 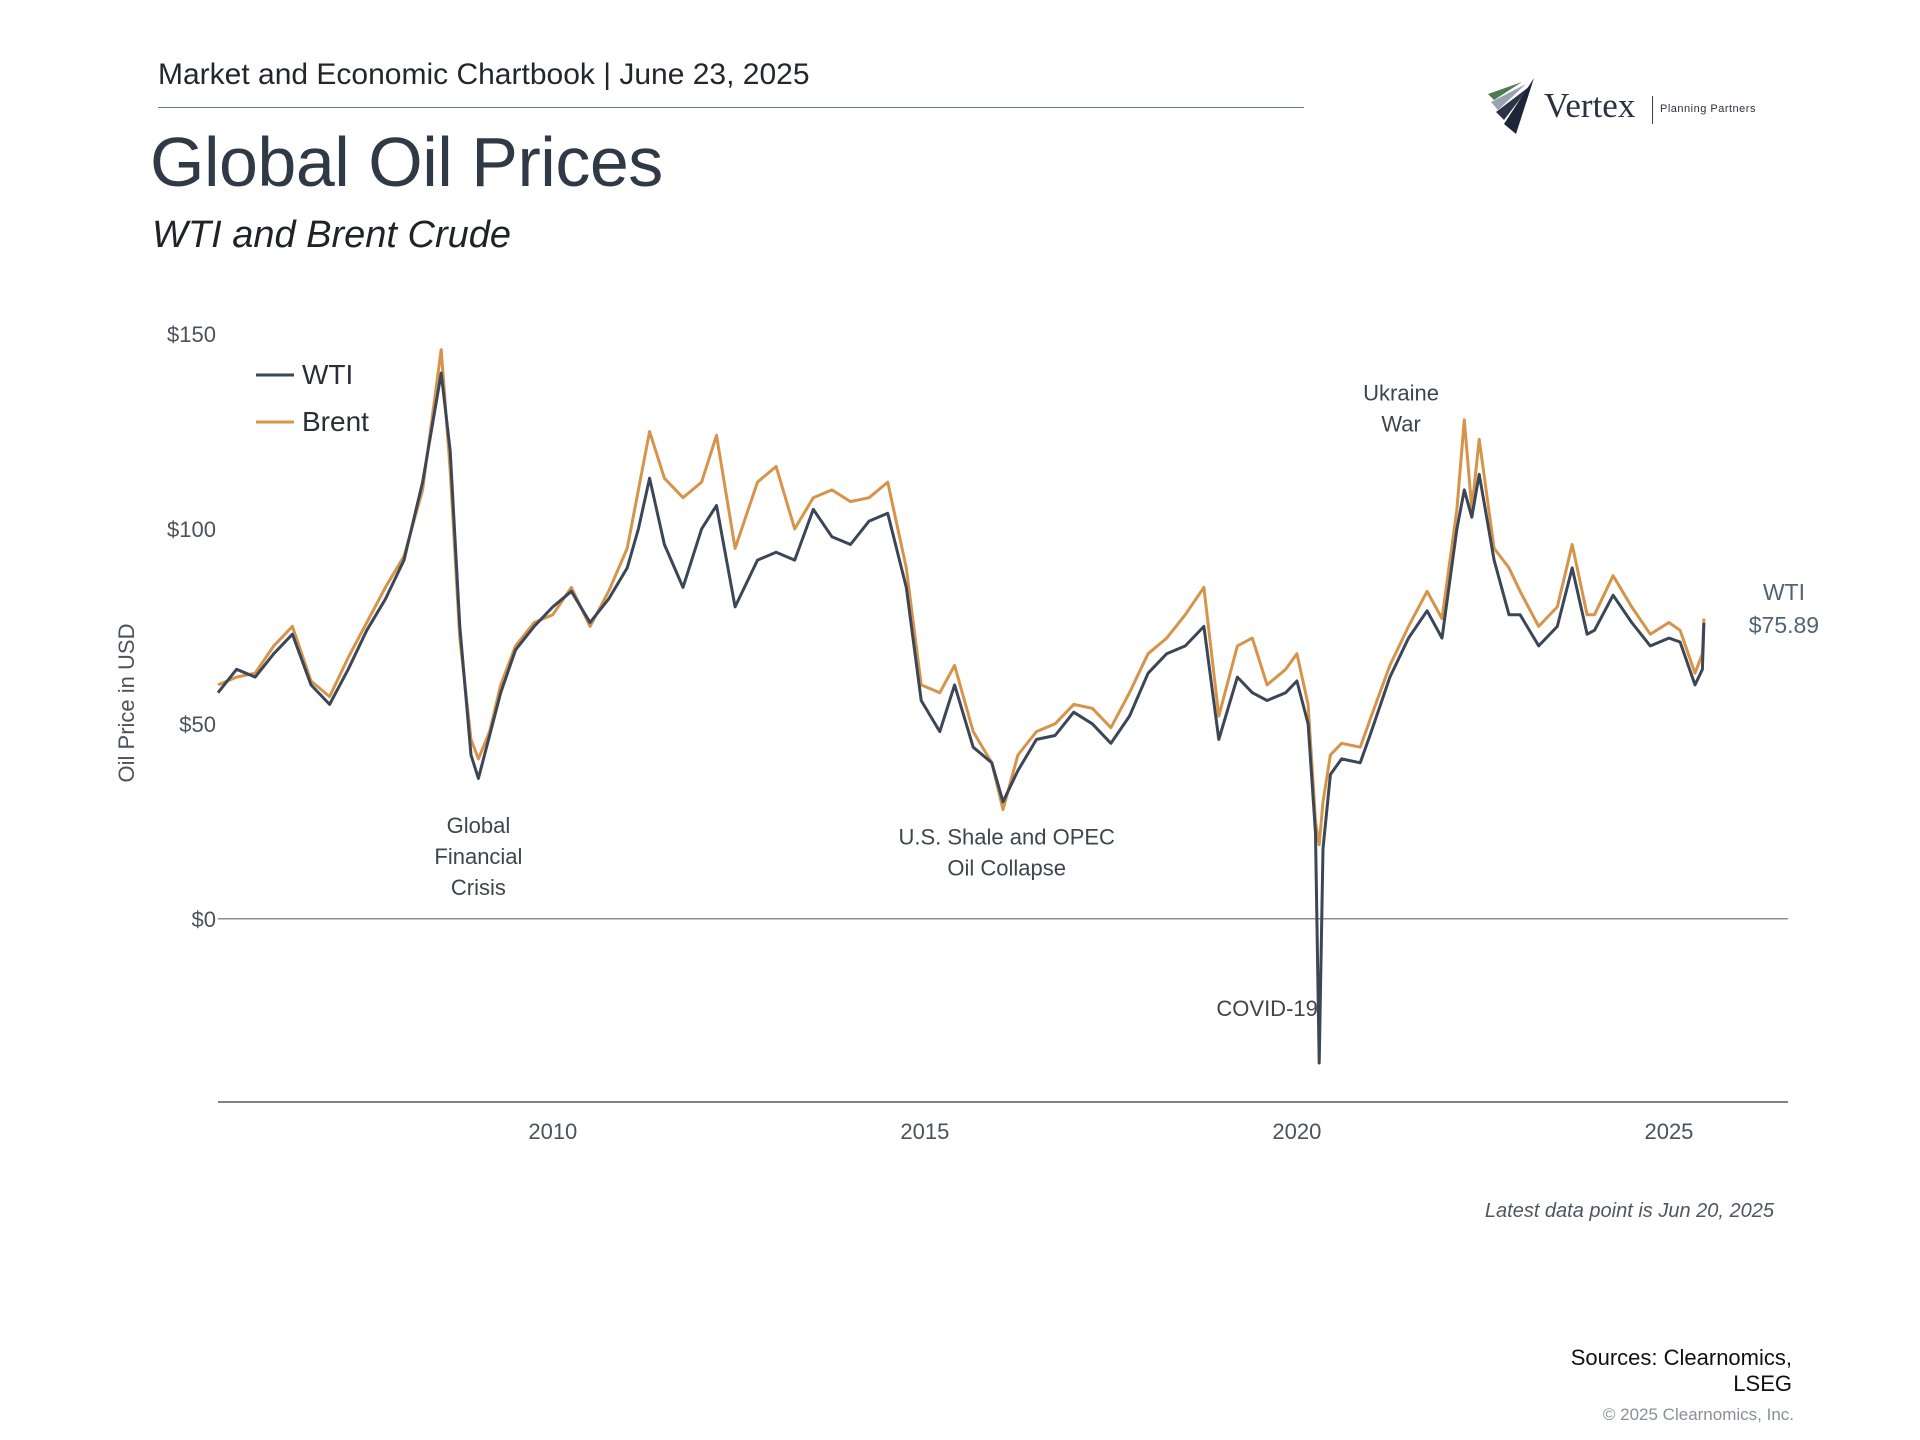 What do you see at coordinates (1652, 110) in the screenshot?
I see `logo-separator` at bounding box center [1652, 110].